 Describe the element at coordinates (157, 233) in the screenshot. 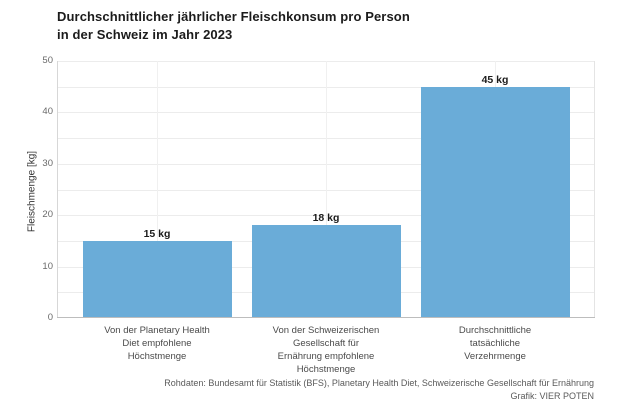

I see `bar-value-label: 15 kg` at that location.